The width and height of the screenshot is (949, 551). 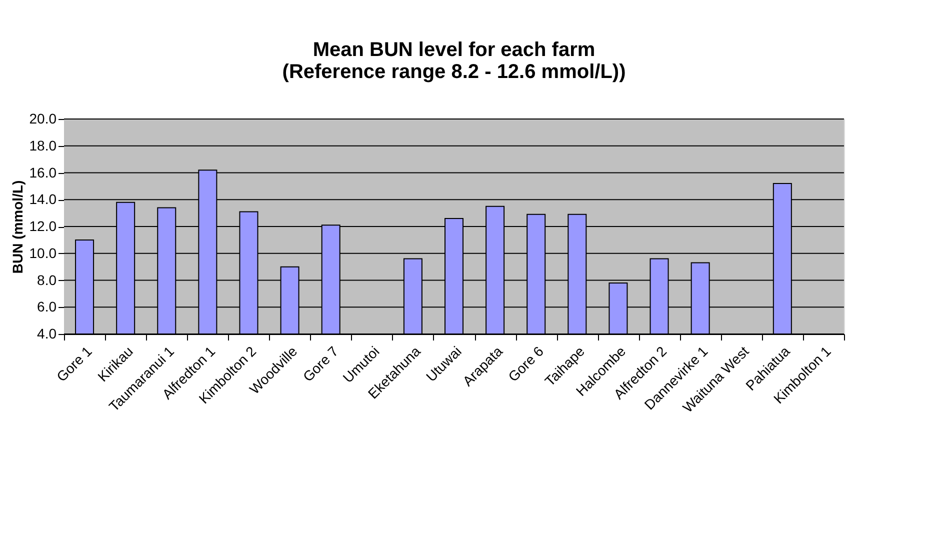 What do you see at coordinates (47, 334) in the screenshot?
I see `y-tick-label: 4.0` at bounding box center [47, 334].